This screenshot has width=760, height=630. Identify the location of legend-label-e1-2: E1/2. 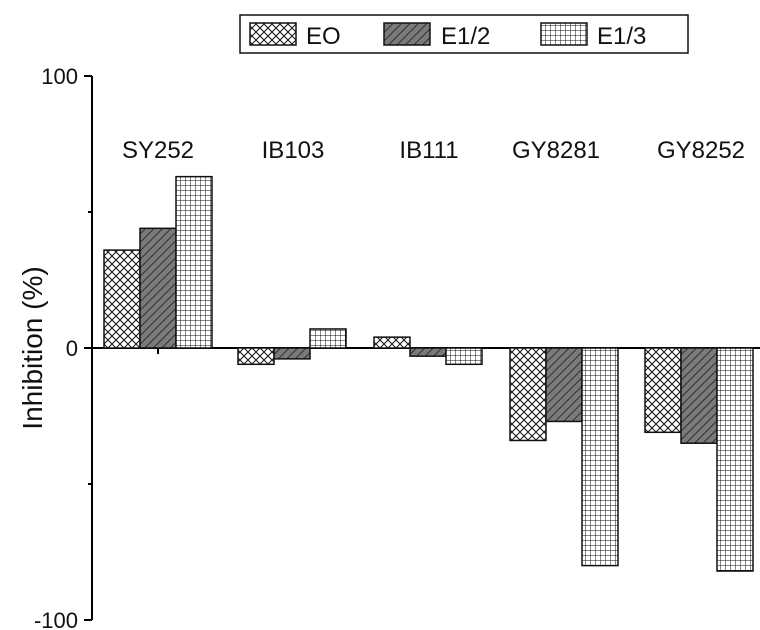
(465, 36).